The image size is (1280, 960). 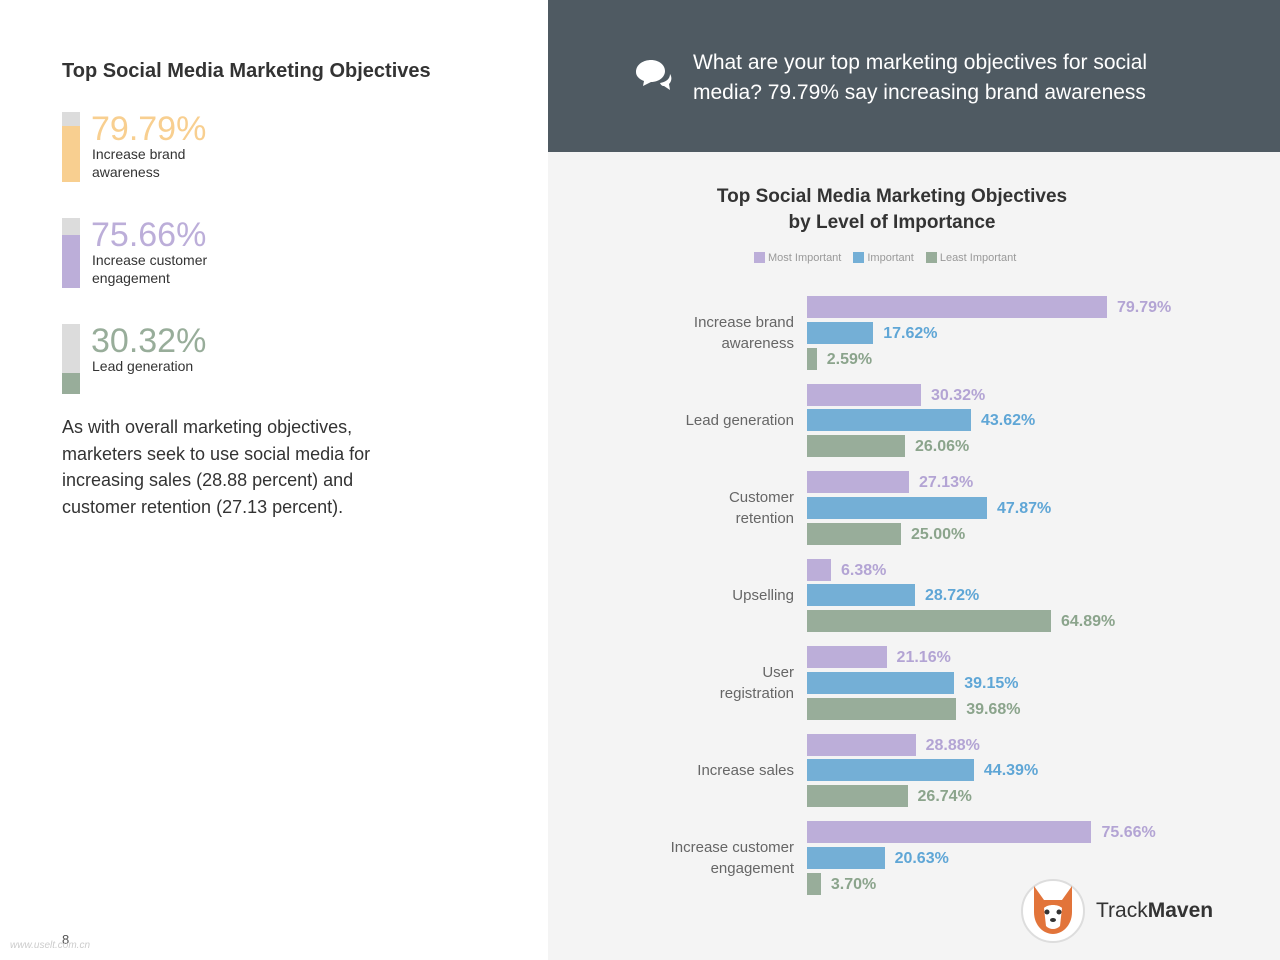 What do you see at coordinates (849, 359) in the screenshot?
I see `value-label: 2.59%` at bounding box center [849, 359].